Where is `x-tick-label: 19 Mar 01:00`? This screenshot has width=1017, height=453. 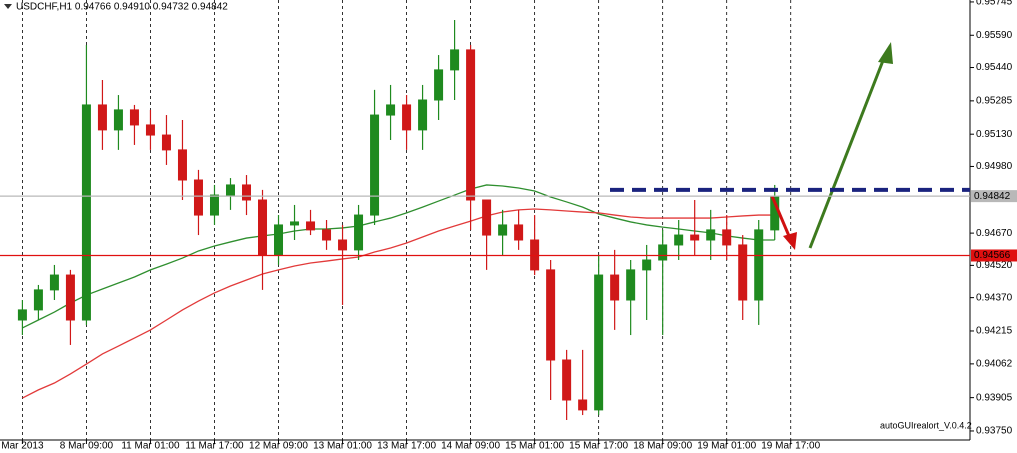 x-tick-label: 19 Mar 01:00 is located at coordinates (726, 446).